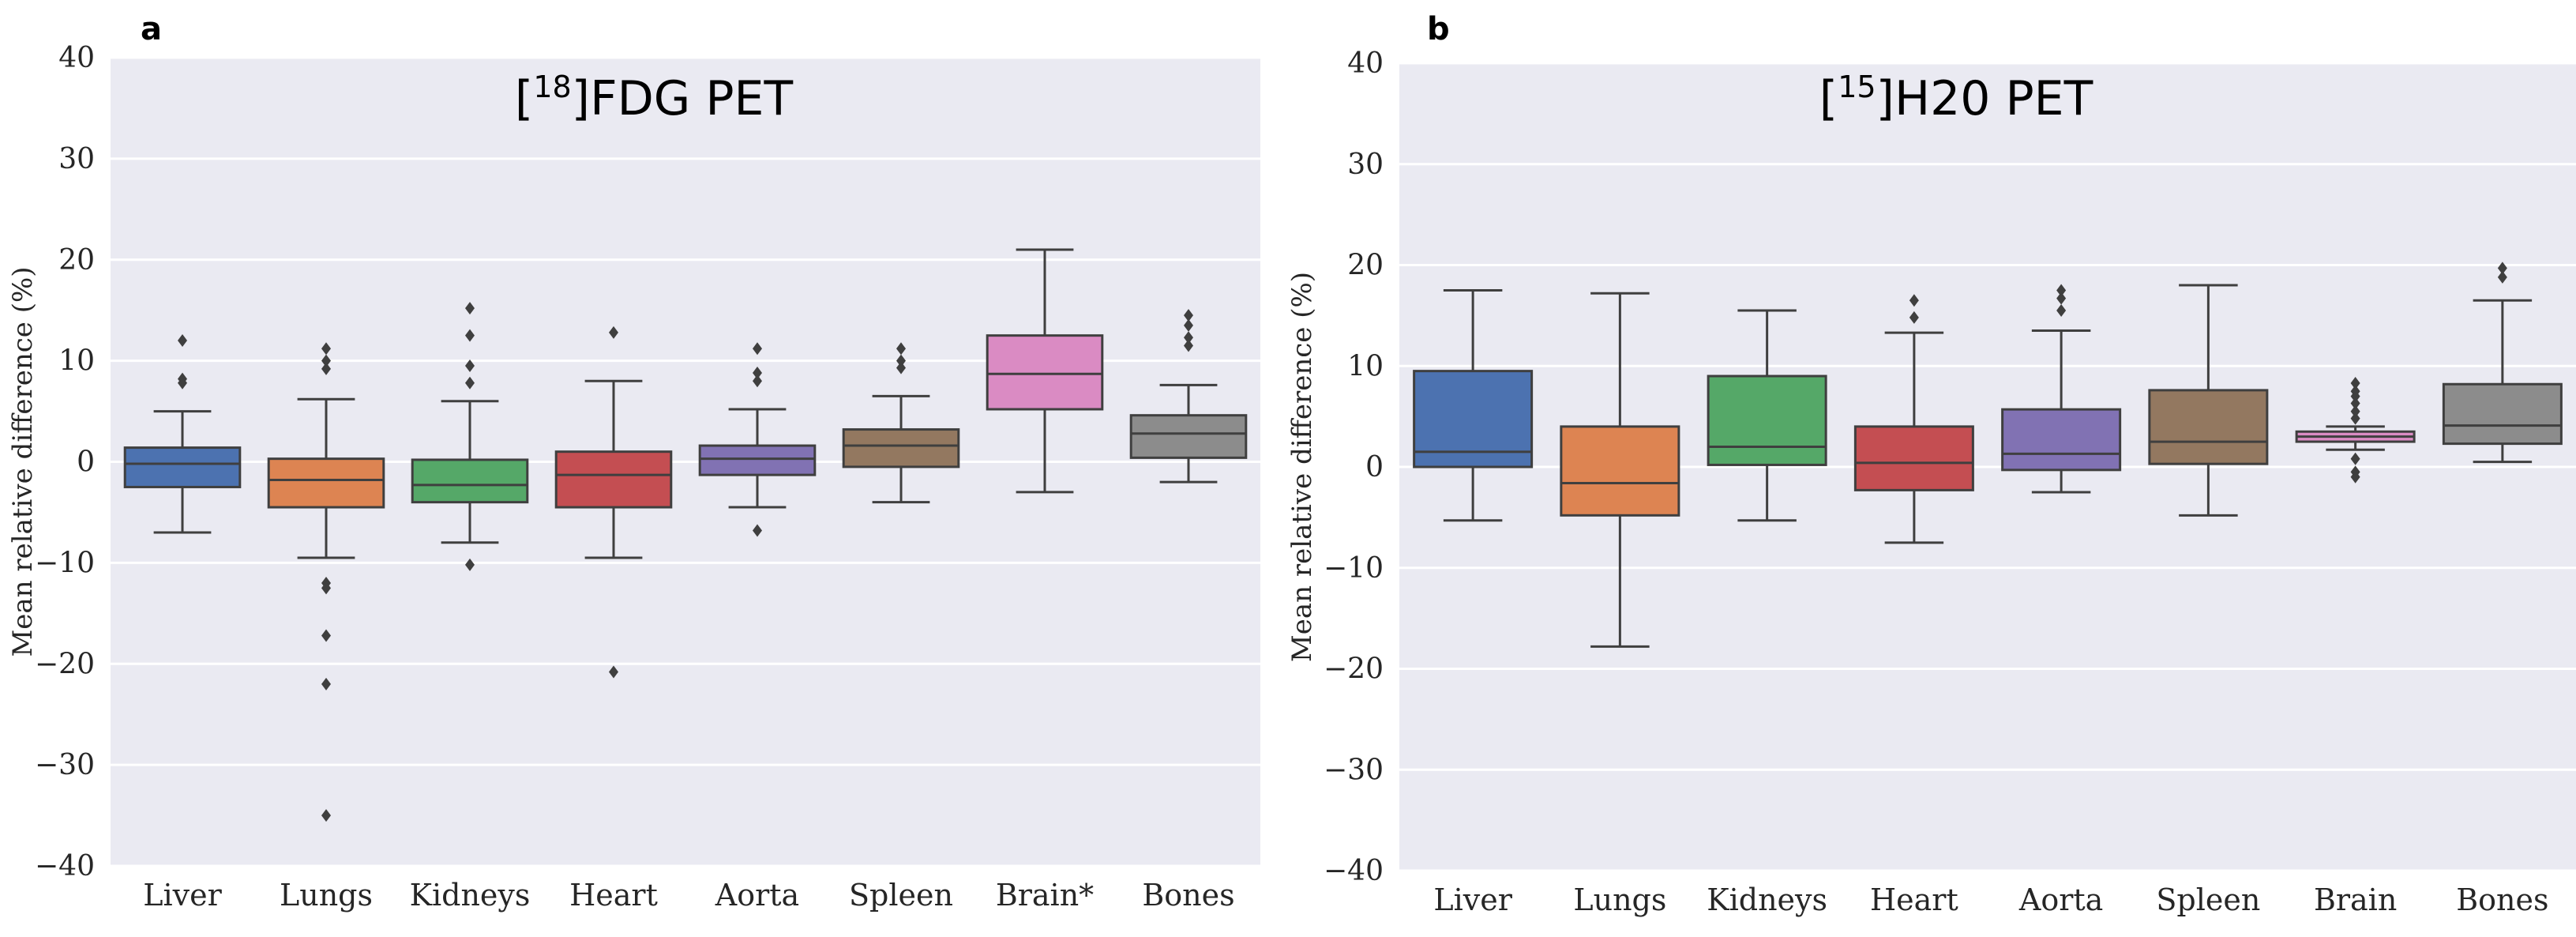 The height and width of the screenshot is (937, 2576). What do you see at coordinates (1045, 371) in the screenshot?
I see `box-brain` at bounding box center [1045, 371].